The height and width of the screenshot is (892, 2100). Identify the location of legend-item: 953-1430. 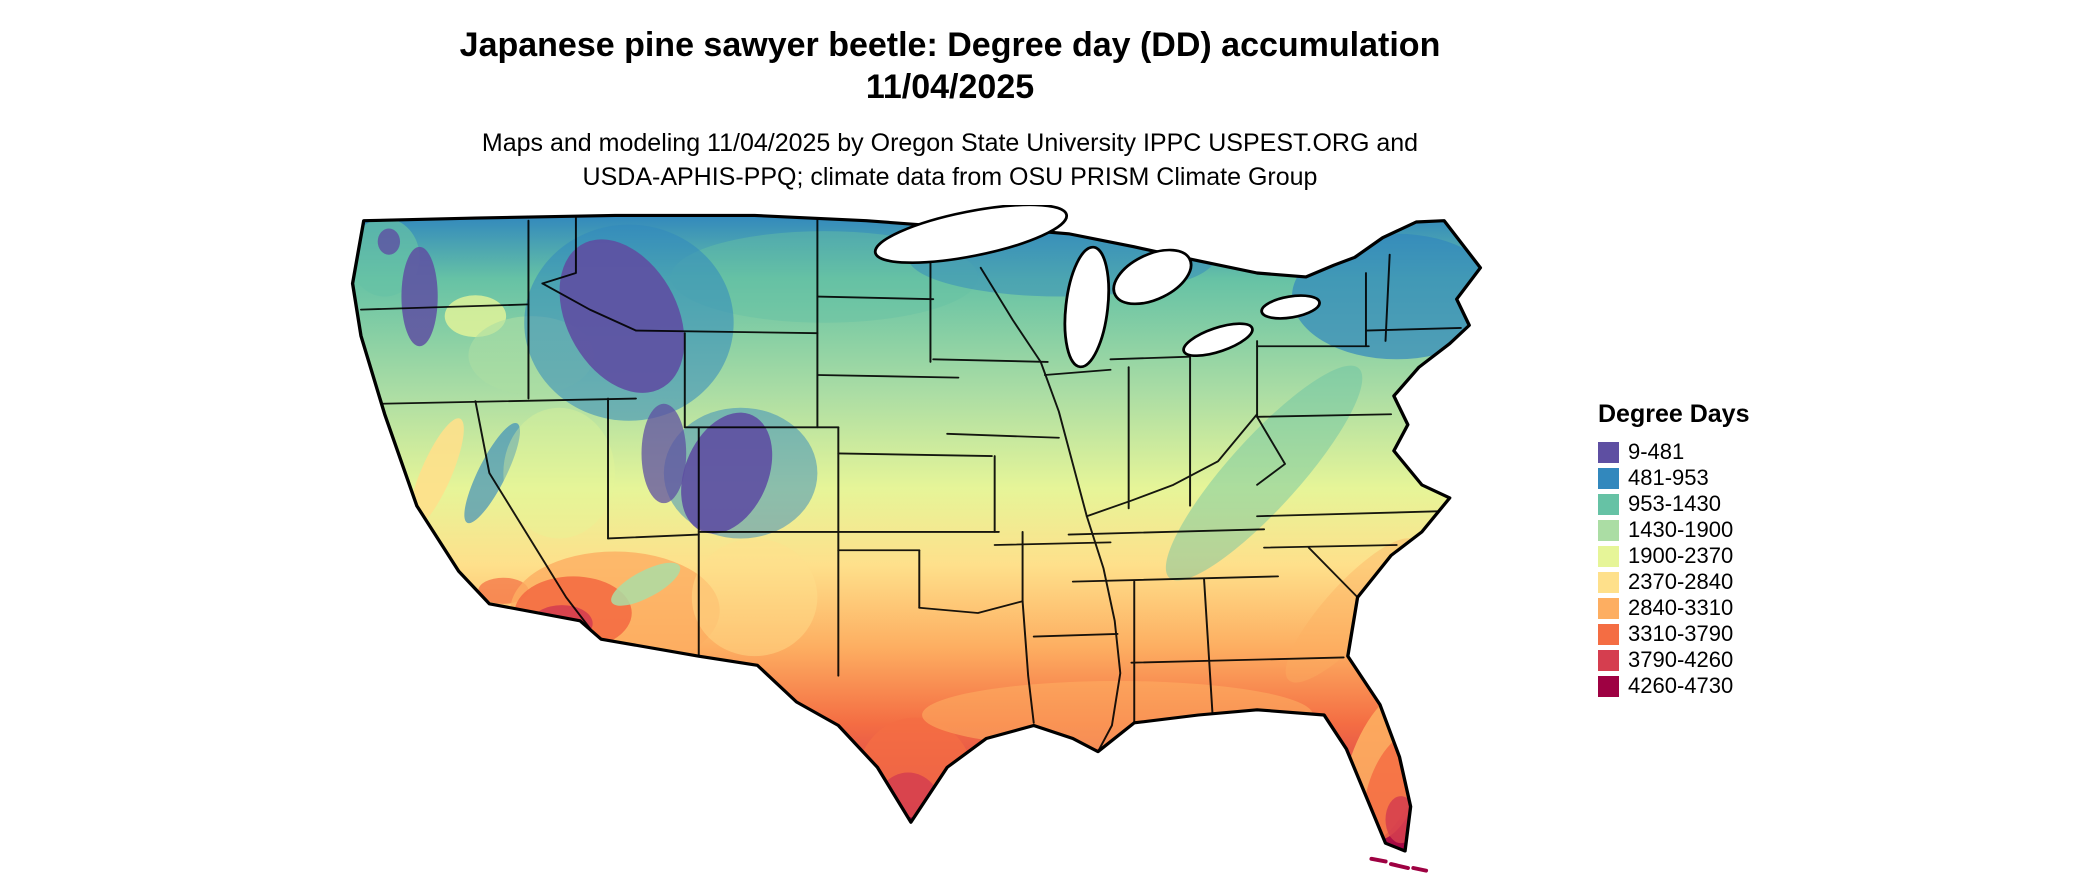
(1673, 504).